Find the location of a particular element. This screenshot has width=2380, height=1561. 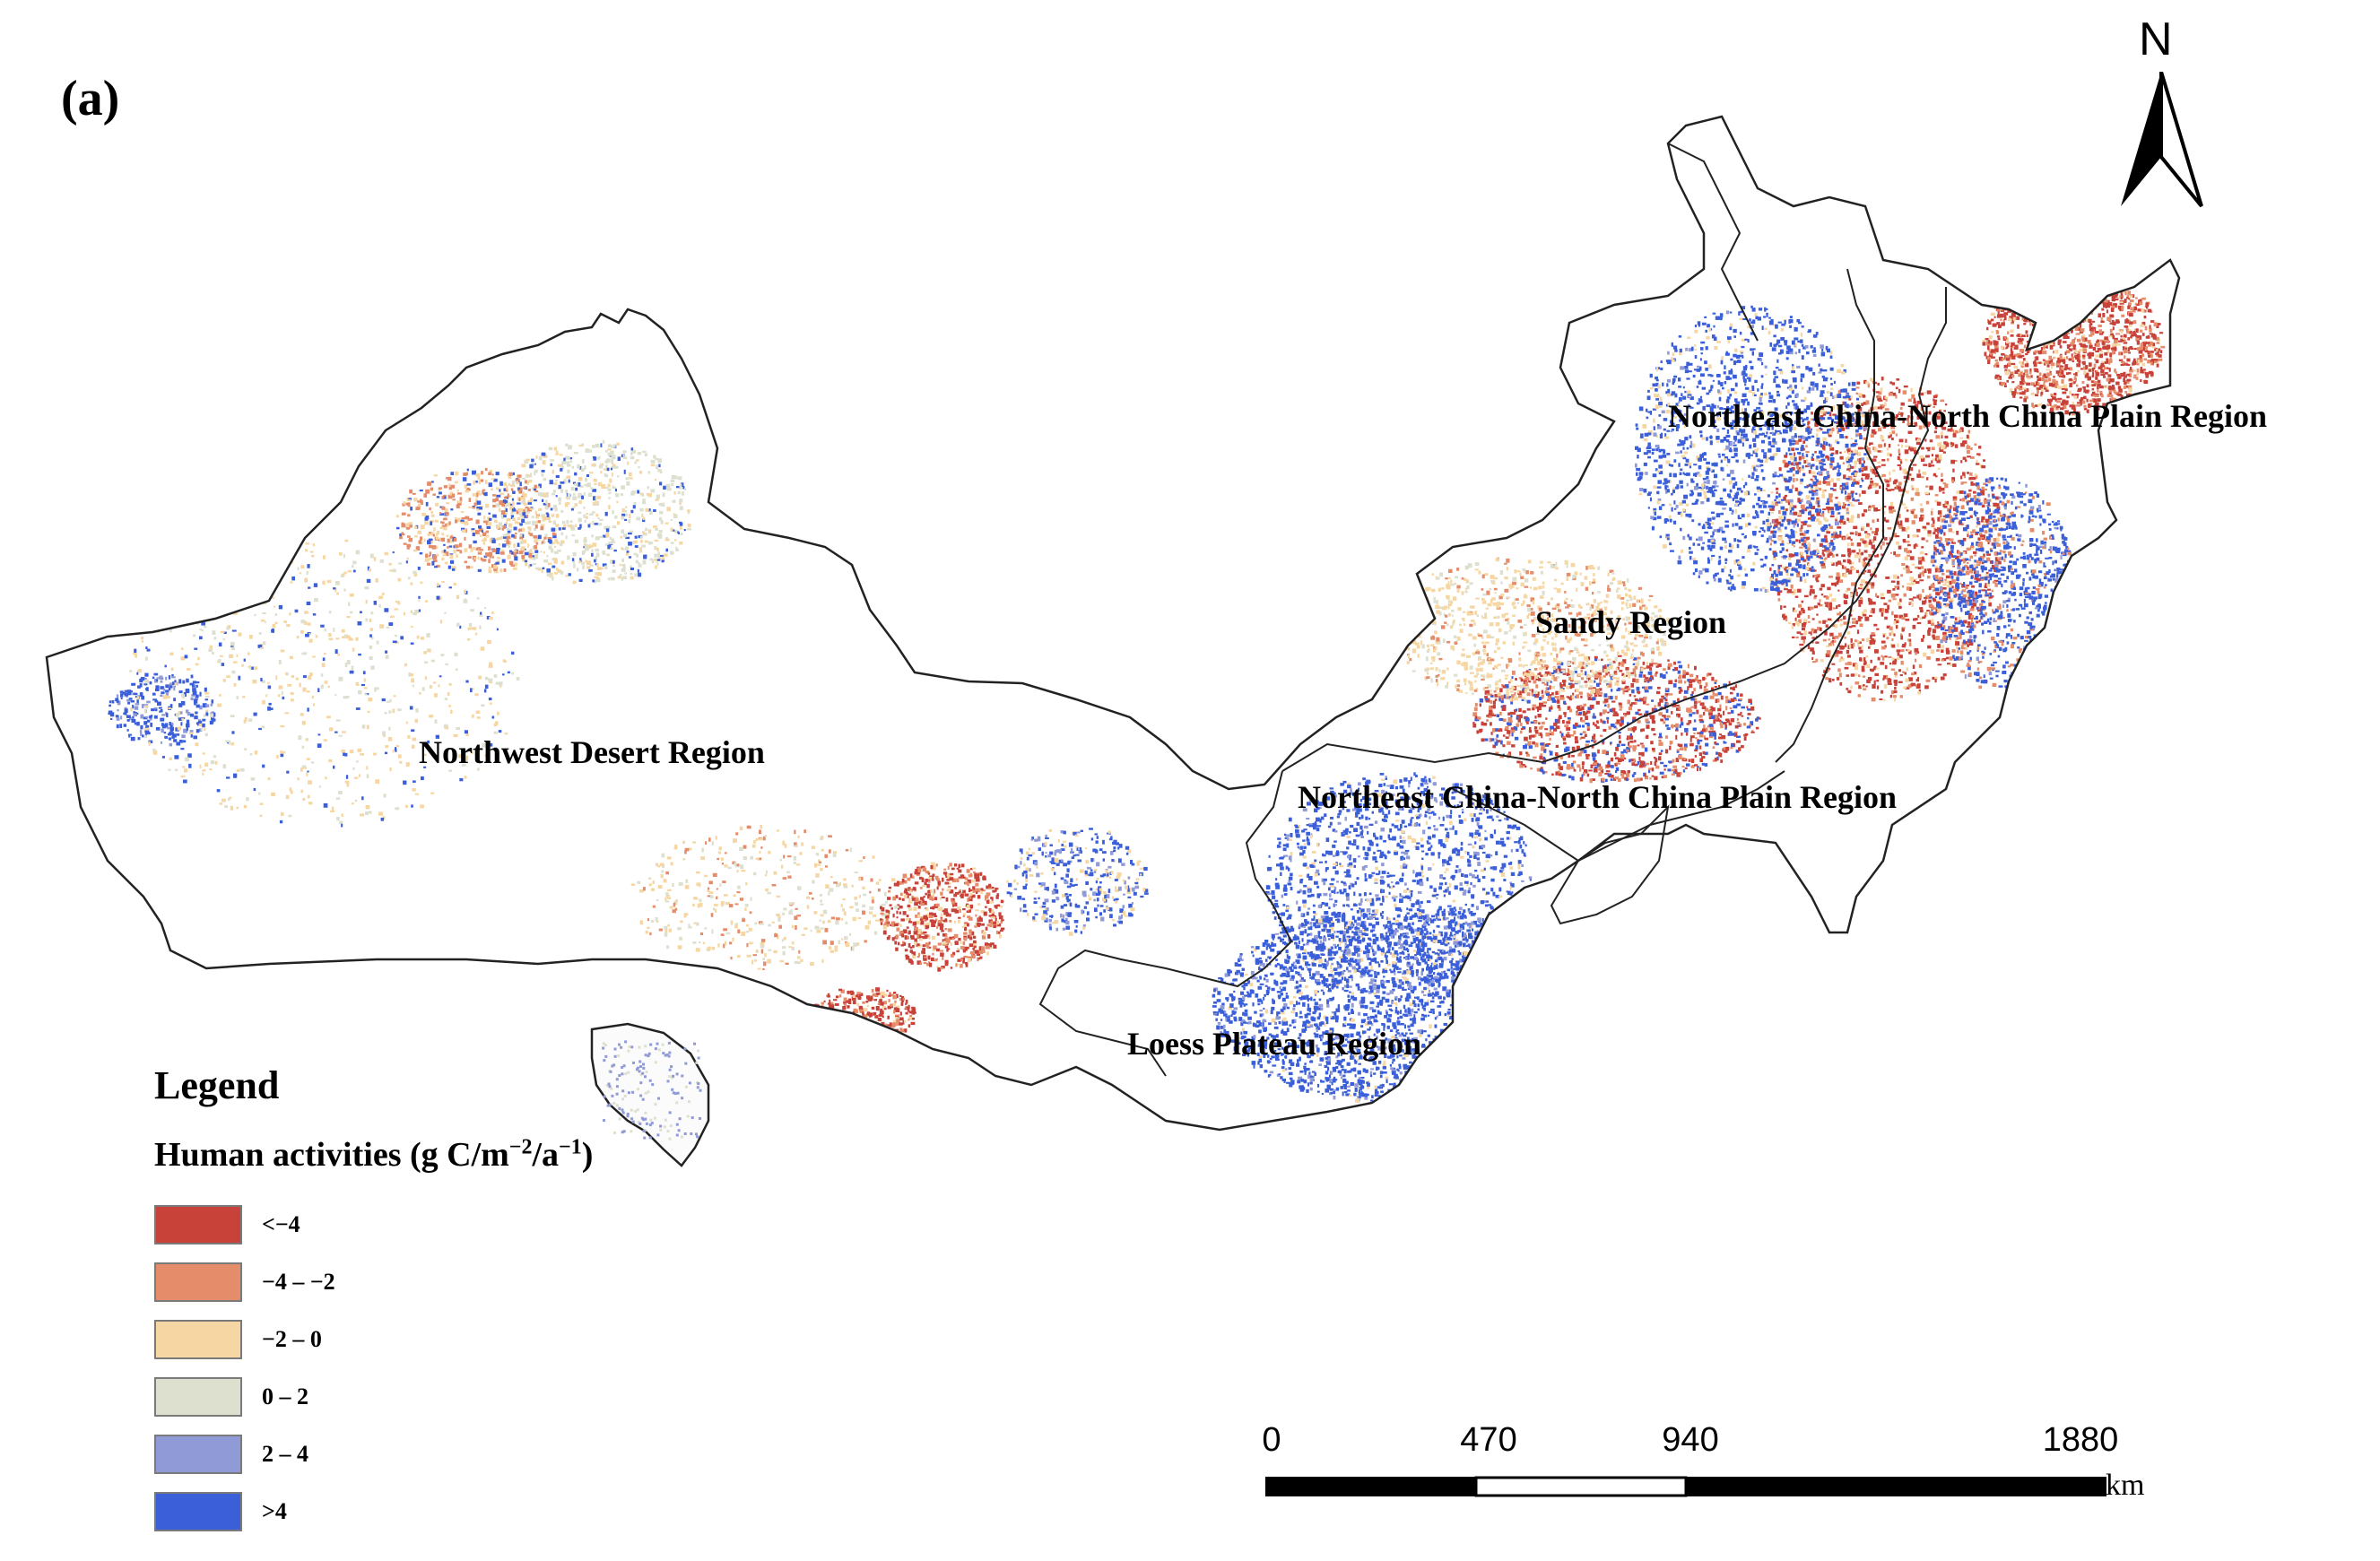

scale-bar: 0 470 940 1880 km is located at coordinates (1703, 1470).